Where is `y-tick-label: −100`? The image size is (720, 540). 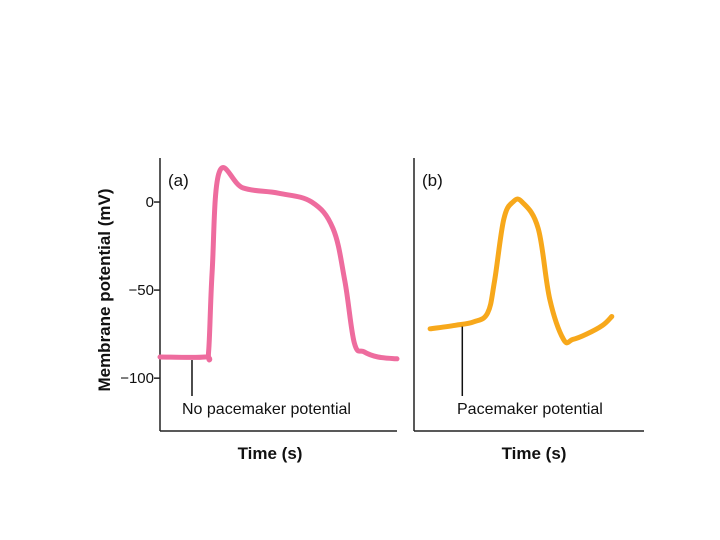 y-tick-label: −100 is located at coordinates (137, 378).